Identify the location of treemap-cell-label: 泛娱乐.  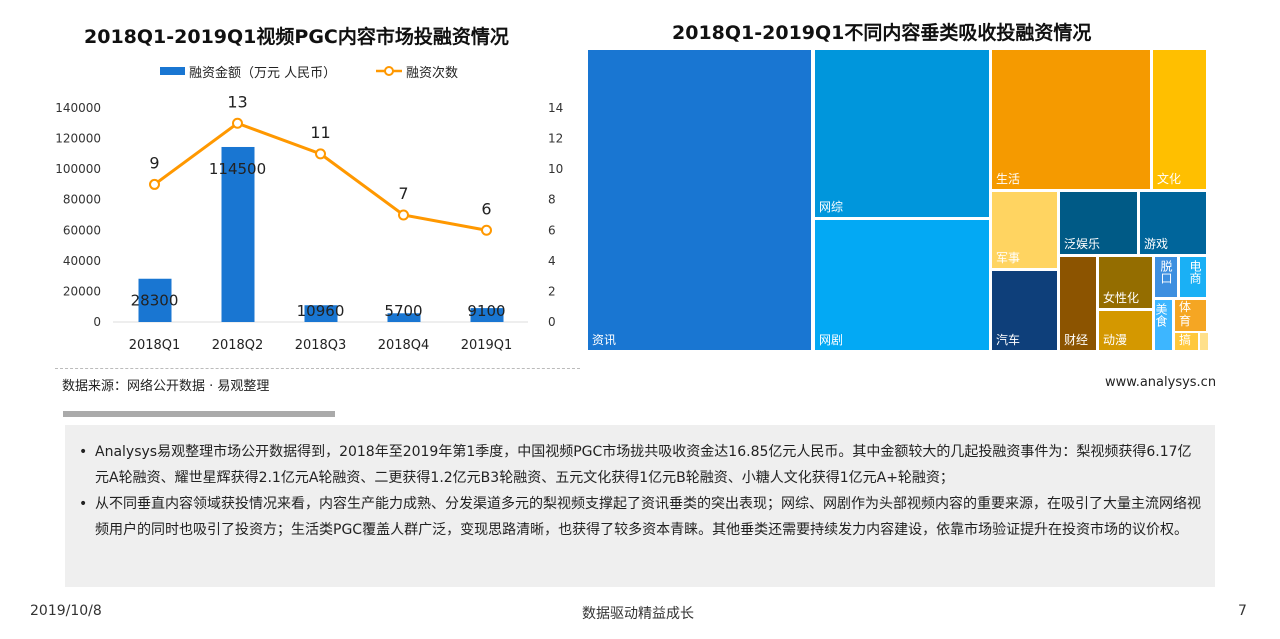
(1082, 244).